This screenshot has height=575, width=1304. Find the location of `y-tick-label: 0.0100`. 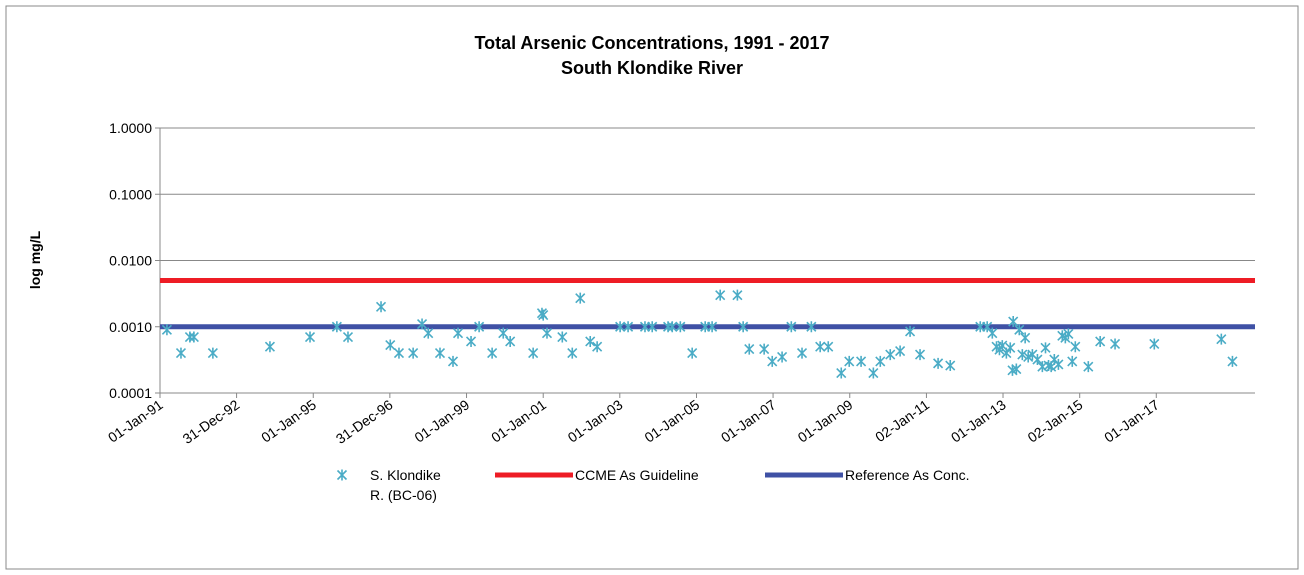

y-tick-label: 0.0100 is located at coordinates (130, 261).